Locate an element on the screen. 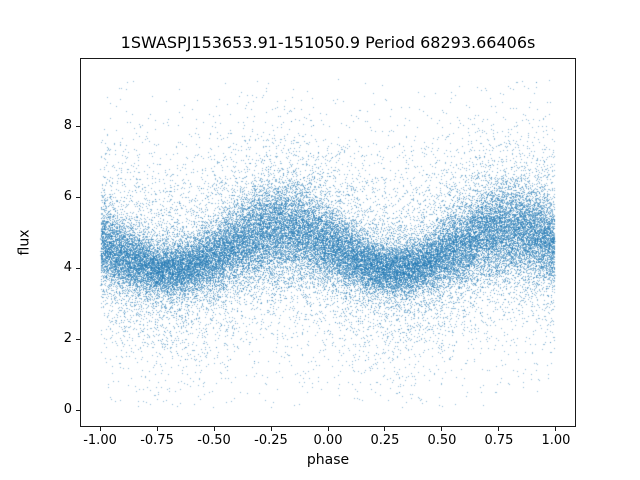 The image size is (640, 480). x-tick-label: 0.75 is located at coordinates (499, 440).